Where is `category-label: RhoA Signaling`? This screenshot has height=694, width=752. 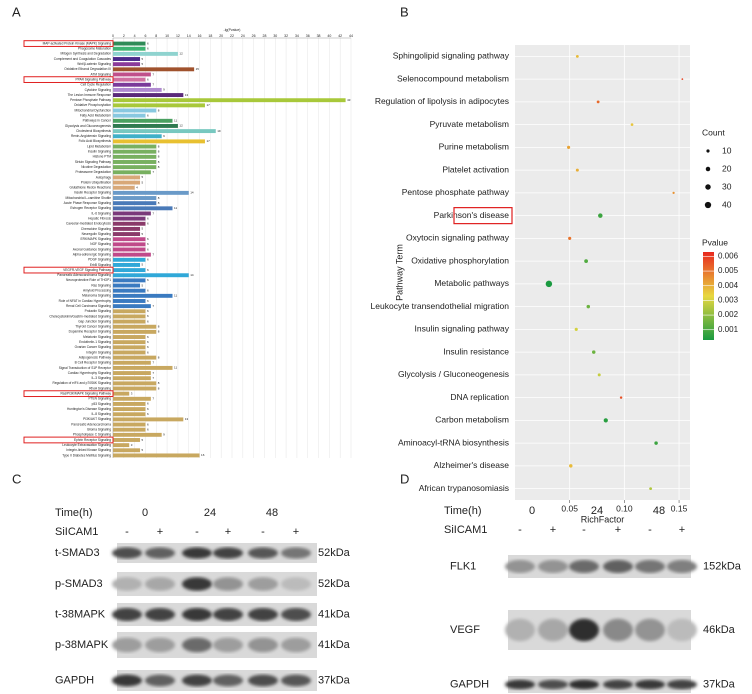
category-label: RhoA Signaling is located at coordinates (100, 388).